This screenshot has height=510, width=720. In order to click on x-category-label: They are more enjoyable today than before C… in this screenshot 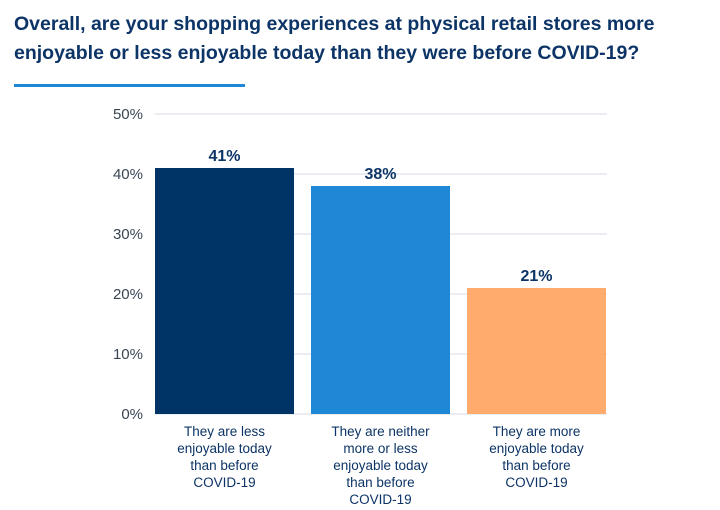, I will do `click(536, 457)`.